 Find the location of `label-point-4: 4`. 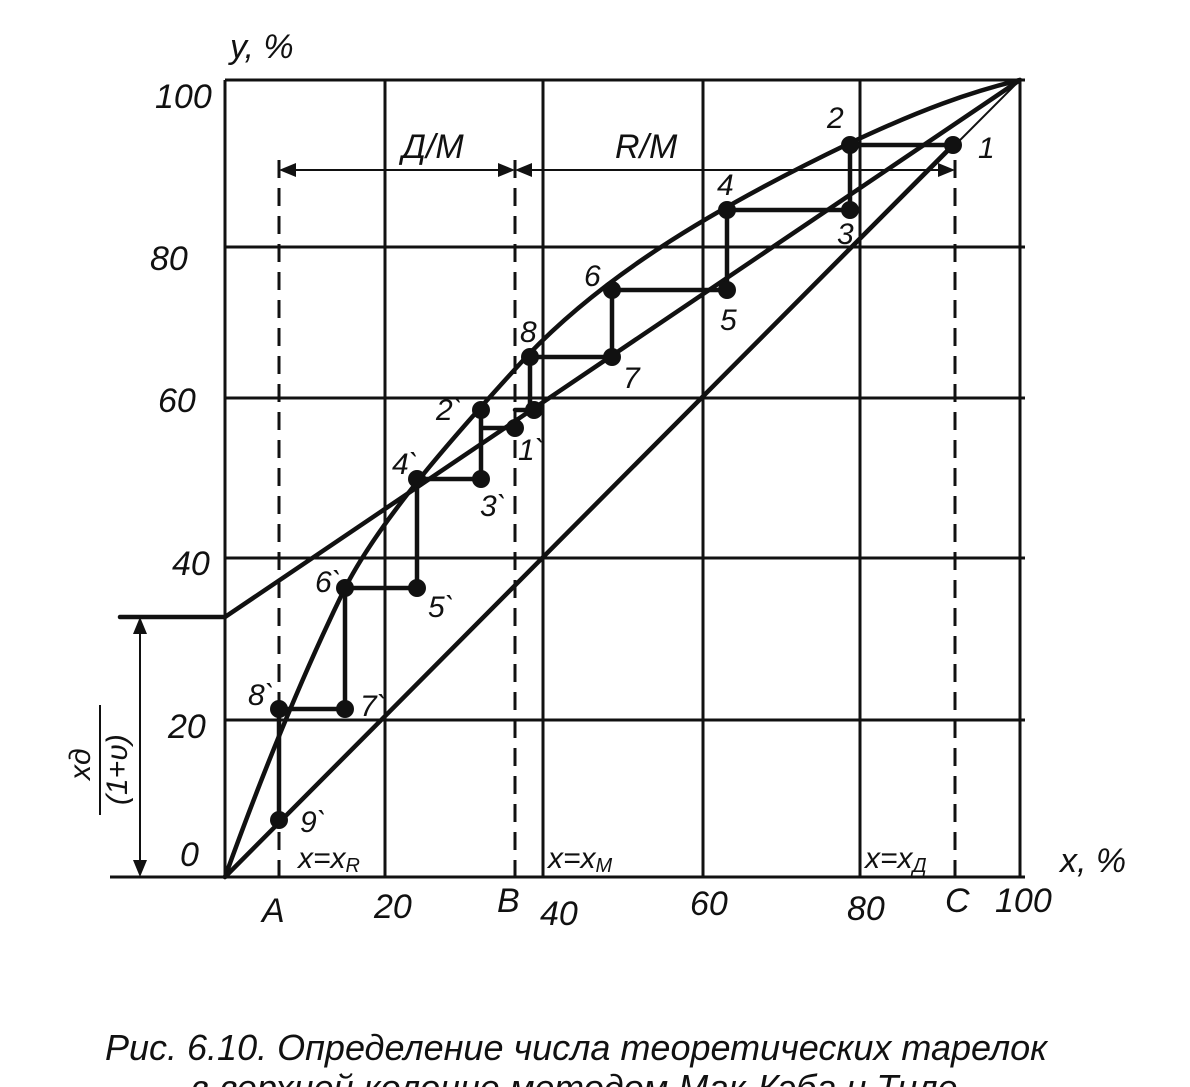

label-point-4: 4 is located at coordinates (725, 185).